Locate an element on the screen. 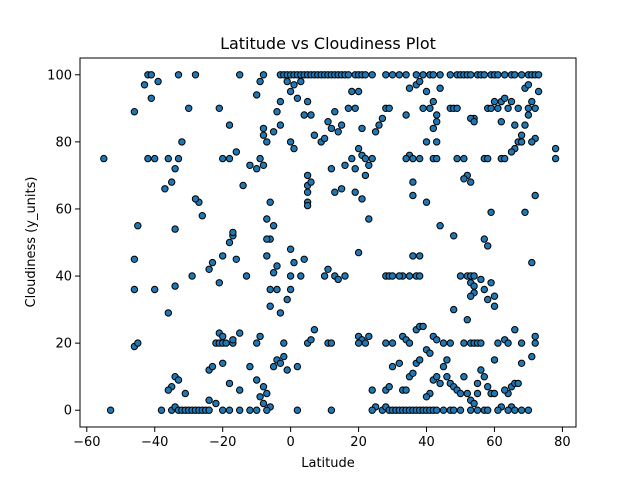  y-tick-label: 20 is located at coordinates (63, 344).